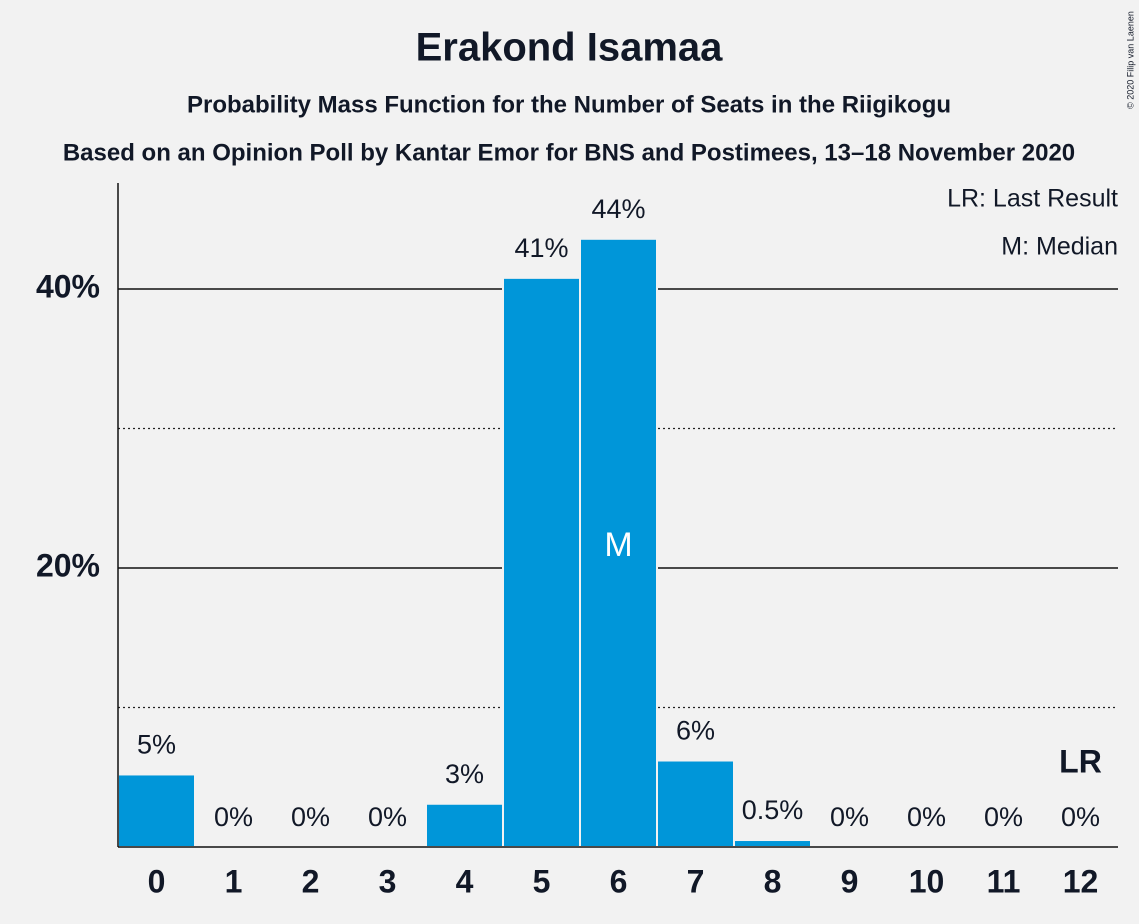 This screenshot has width=1139, height=924. What do you see at coordinates (157, 881) in the screenshot?
I see `x-tick-label: 0` at bounding box center [157, 881].